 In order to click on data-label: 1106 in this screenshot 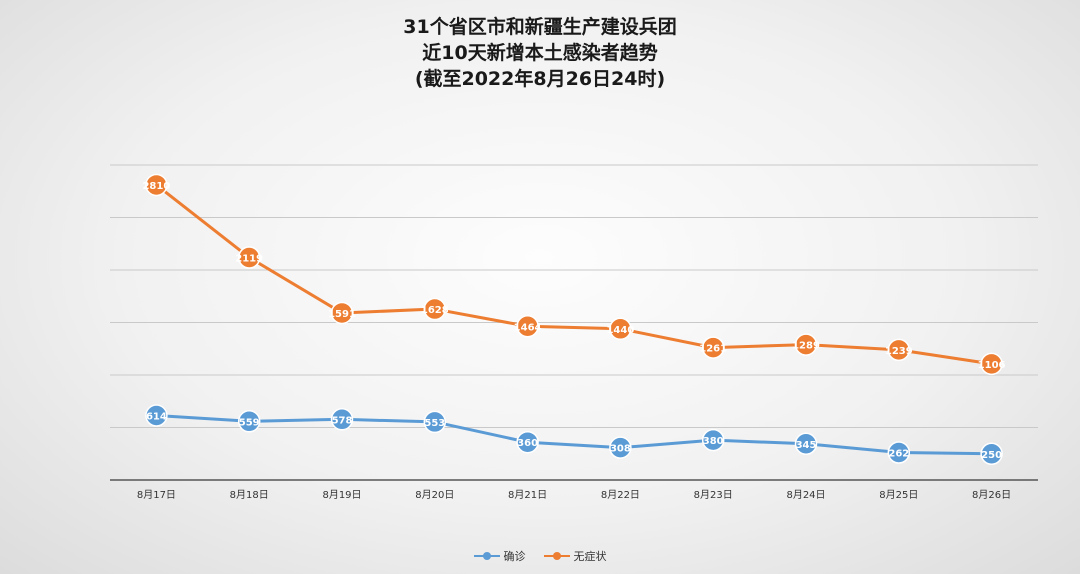, I will do `click(992, 365)`.